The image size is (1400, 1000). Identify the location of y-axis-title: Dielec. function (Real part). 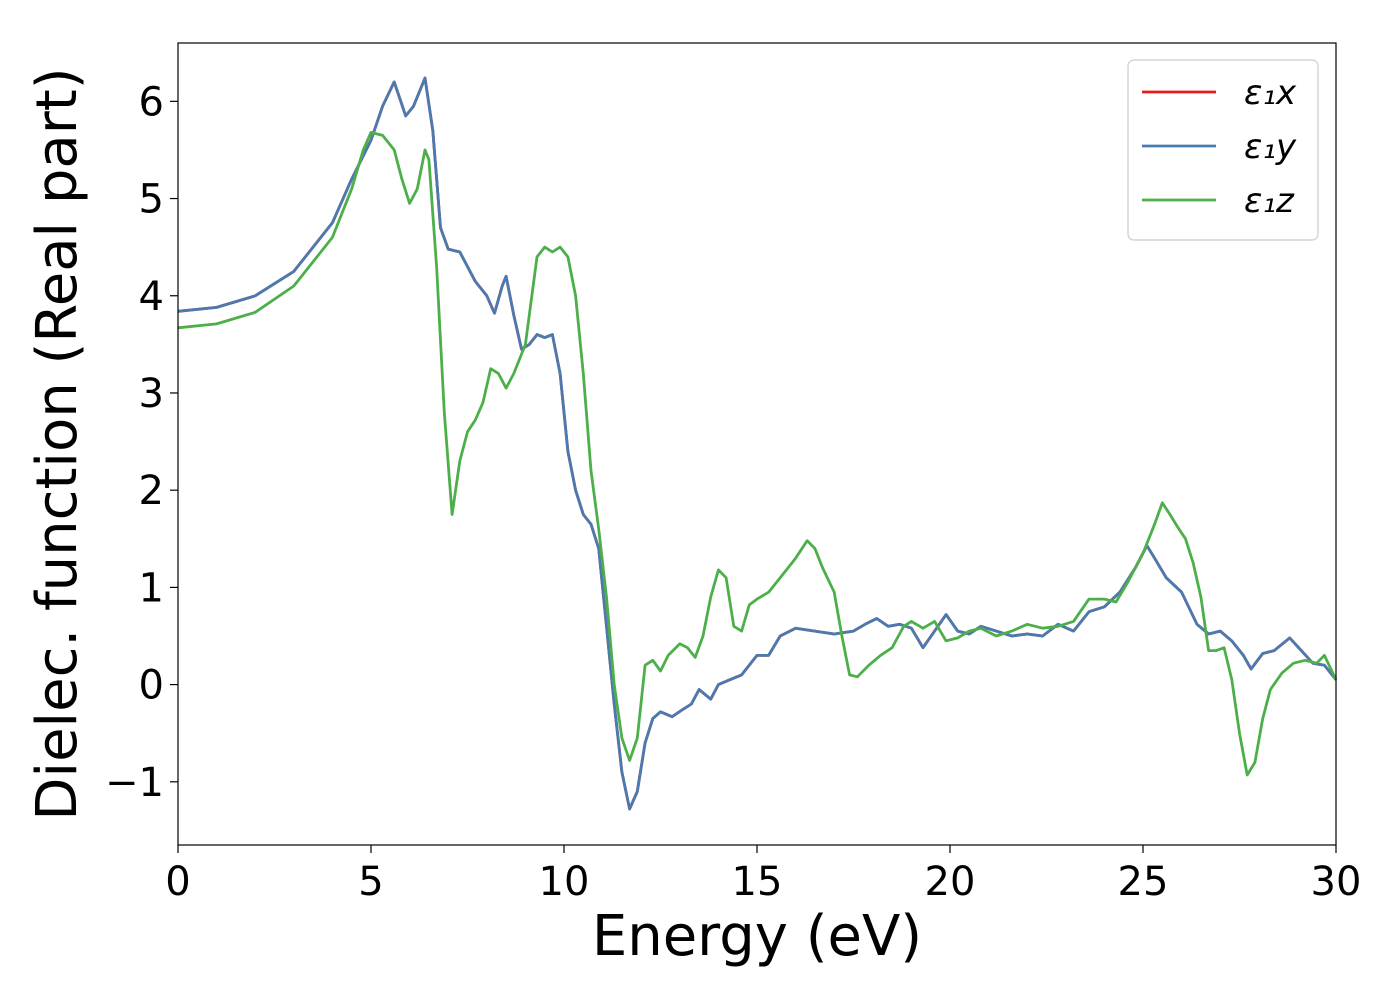
(57, 443).